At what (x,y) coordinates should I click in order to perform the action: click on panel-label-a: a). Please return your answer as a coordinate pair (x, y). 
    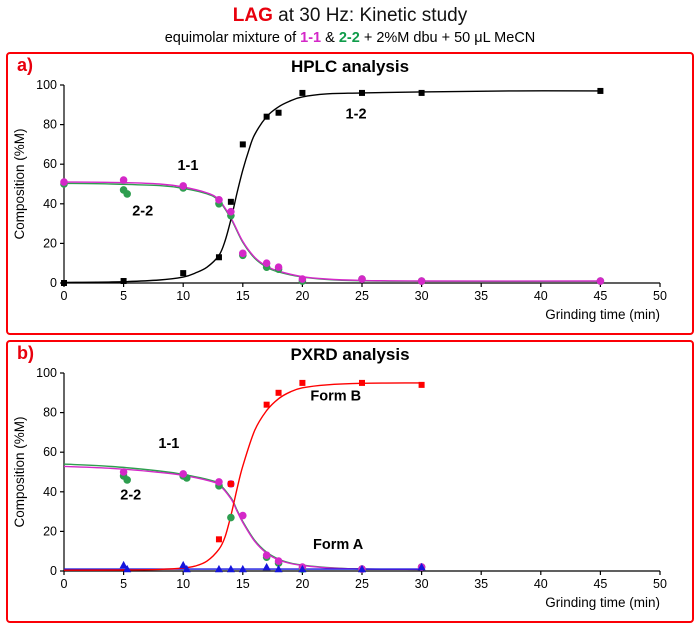
    Looking at the image, I should click on (25, 64).